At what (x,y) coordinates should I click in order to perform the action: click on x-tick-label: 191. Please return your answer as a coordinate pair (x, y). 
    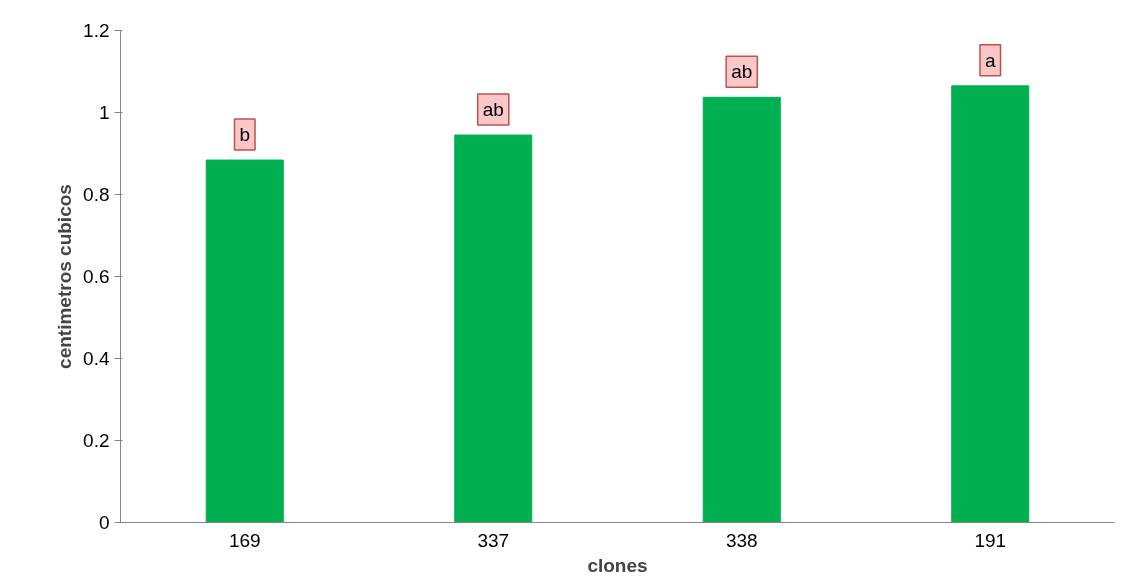
    Looking at the image, I should click on (990, 540).